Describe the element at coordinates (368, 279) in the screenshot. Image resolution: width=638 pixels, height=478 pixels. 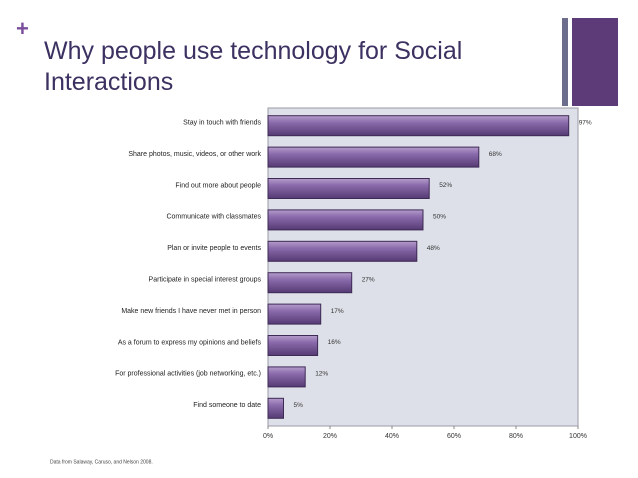
I see `value-label: 27%` at that location.